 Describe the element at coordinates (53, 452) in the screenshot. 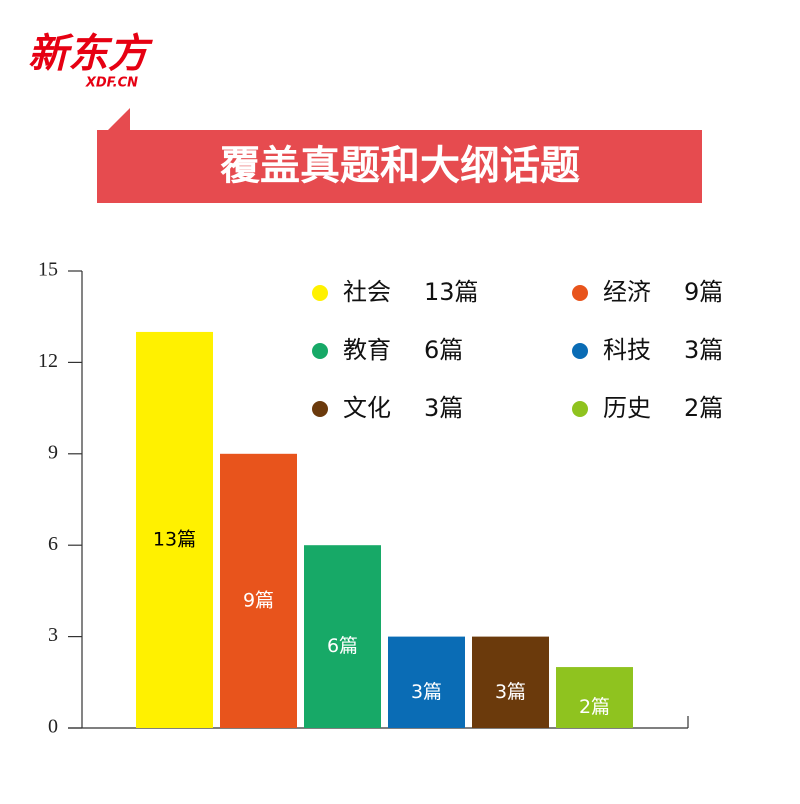

I see `y-tick-label: 9` at that location.